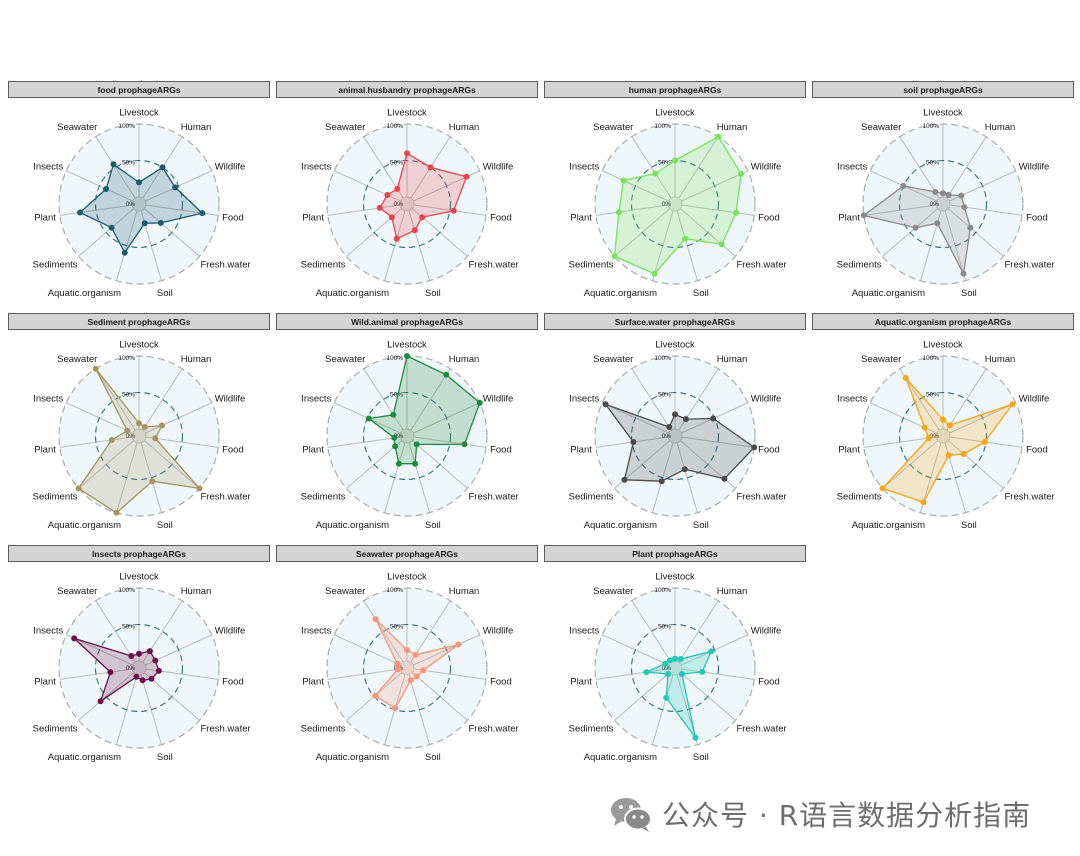  I want to click on point-seawater, so click(670, 660).